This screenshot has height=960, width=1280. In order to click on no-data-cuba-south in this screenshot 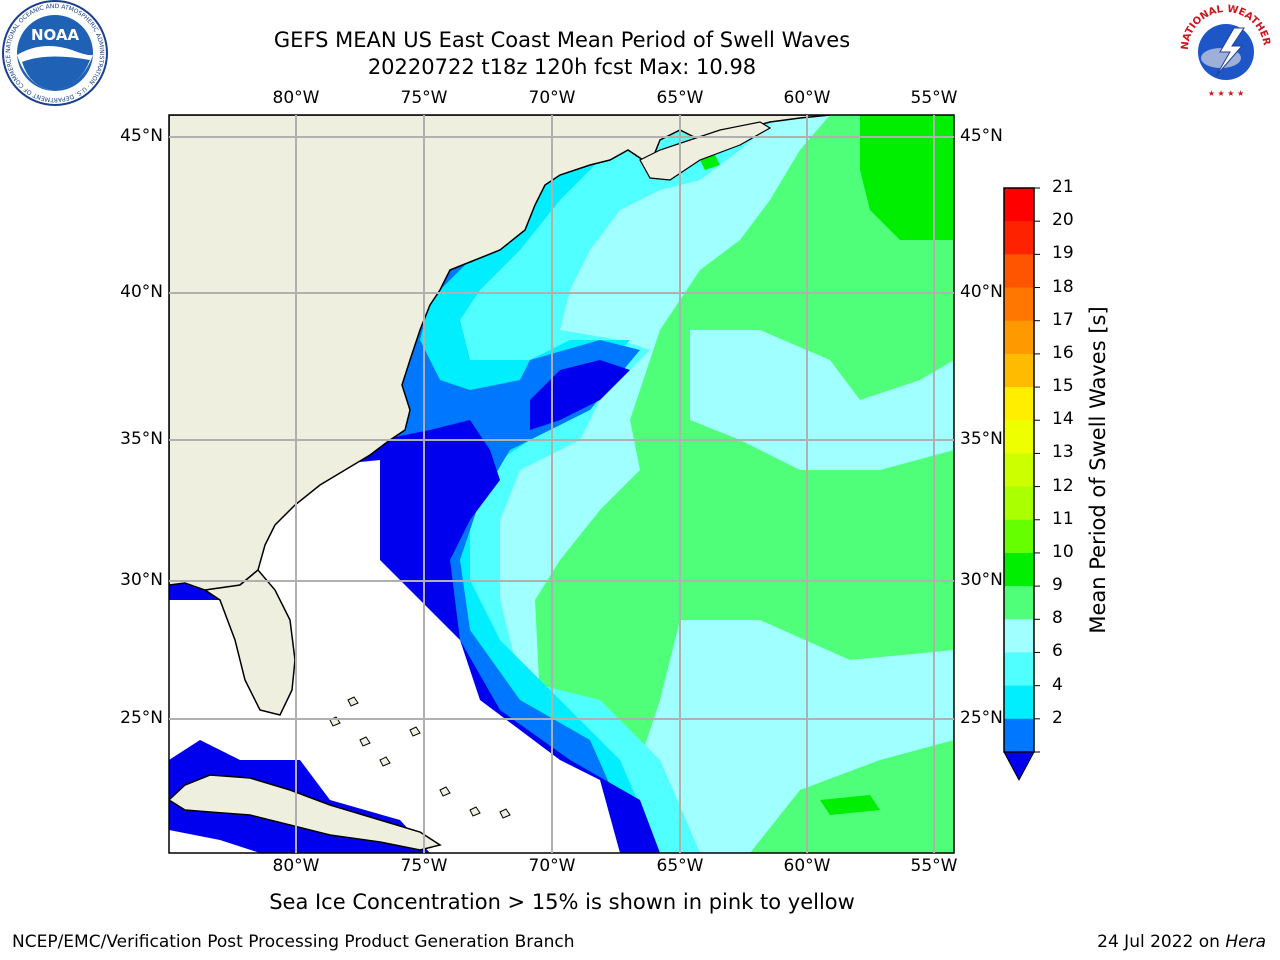, I will do `click(214, 841)`.